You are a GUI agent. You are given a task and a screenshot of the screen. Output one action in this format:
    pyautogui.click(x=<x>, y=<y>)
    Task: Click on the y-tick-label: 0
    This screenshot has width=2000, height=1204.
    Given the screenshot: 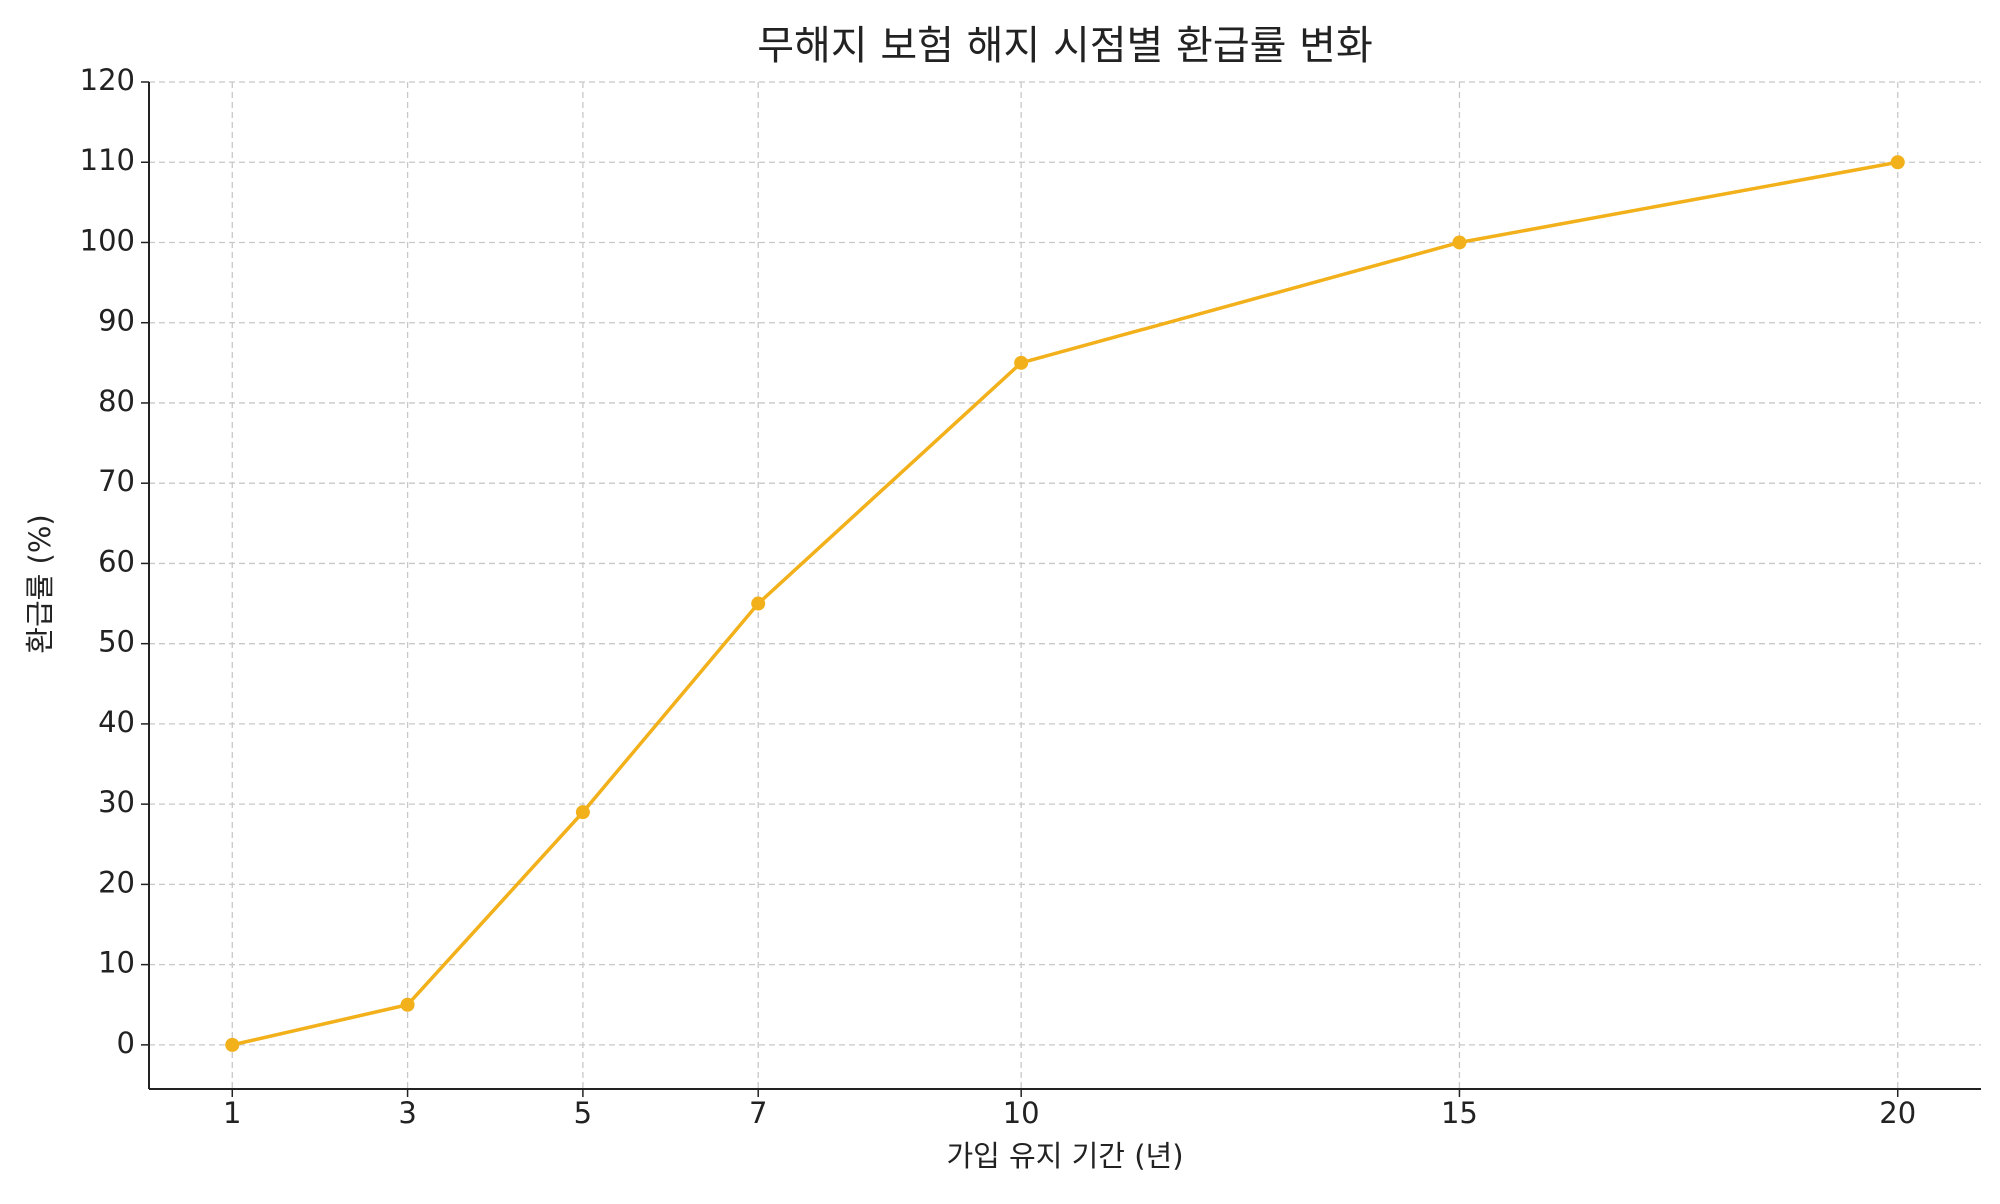 What is the action you would take?
    pyautogui.click(x=126, y=1043)
    